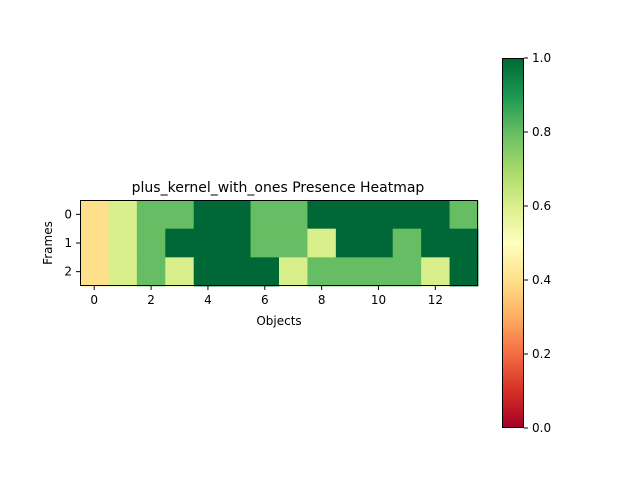  Describe the element at coordinates (94, 300) in the screenshot. I see `x-tick-label: 0` at that location.